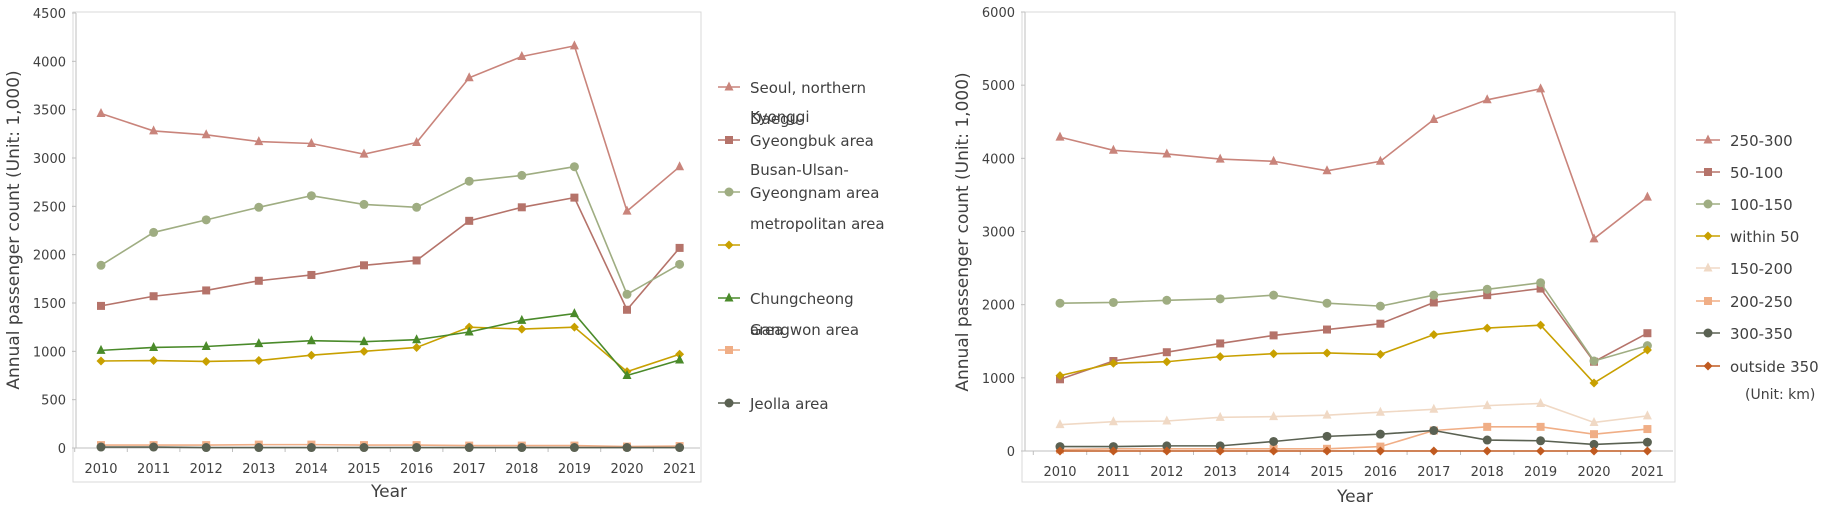  Describe the element at coordinates (1761, 205) in the screenshot. I see `legend-label: 100-150` at that location.